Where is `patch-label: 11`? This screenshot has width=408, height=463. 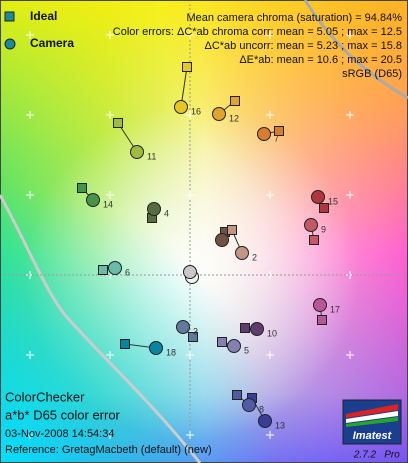
patch-label: 11 is located at coordinates (151, 156).